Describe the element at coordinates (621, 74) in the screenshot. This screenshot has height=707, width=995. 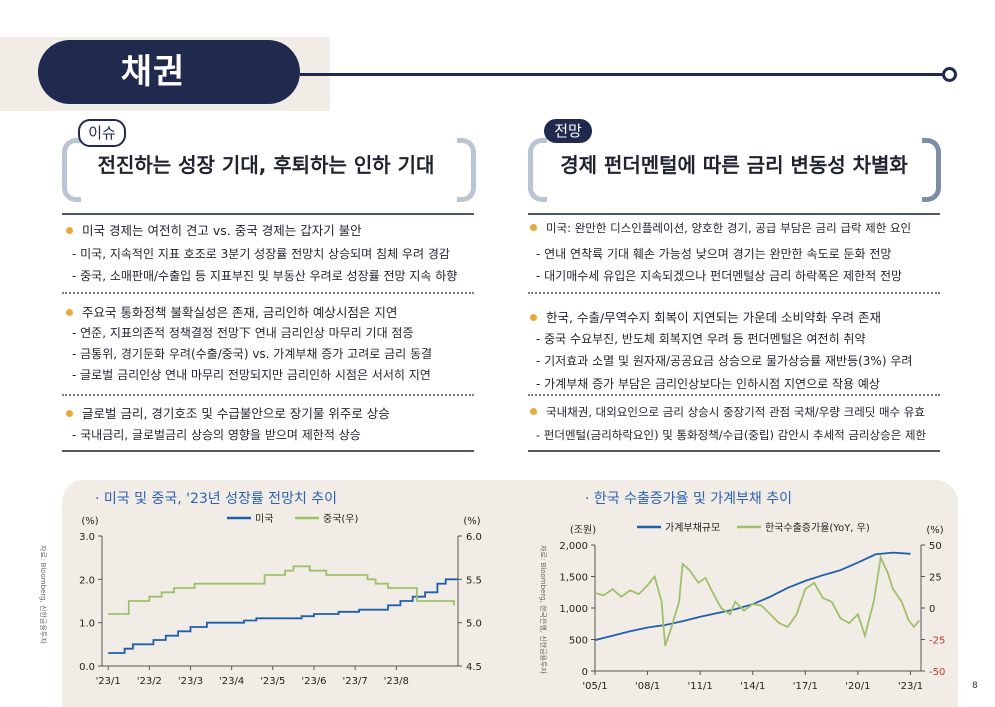
I see `title-rule` at that location.